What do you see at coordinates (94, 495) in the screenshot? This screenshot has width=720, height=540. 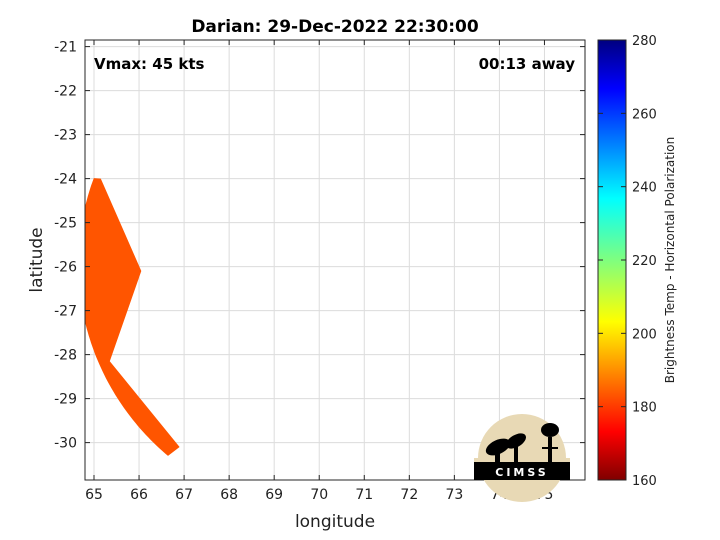 I see `x-tick-label: 65` at bounding box center [94, 495].